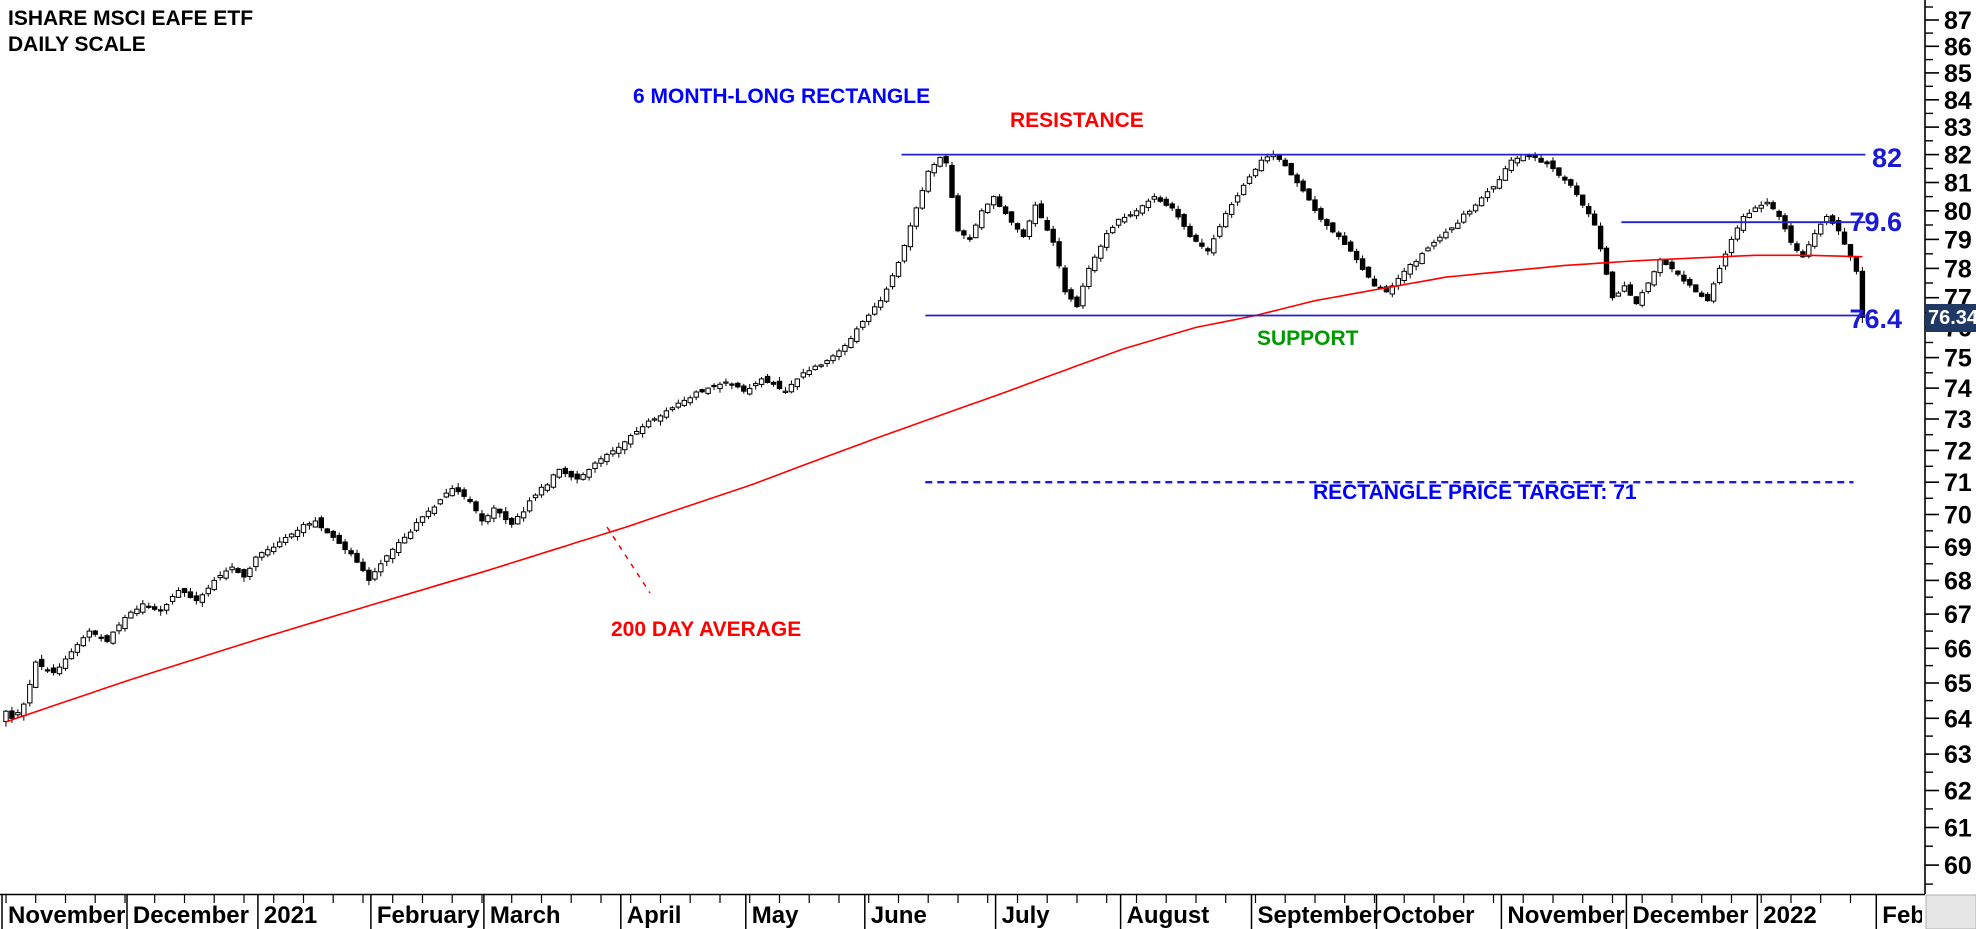 The height and width of the screenshot is (929, 1976). What do you see at coordinates (1958, 212) in the screenshot?
I see `svg-text: 80` at bounding box center [1958, 212].